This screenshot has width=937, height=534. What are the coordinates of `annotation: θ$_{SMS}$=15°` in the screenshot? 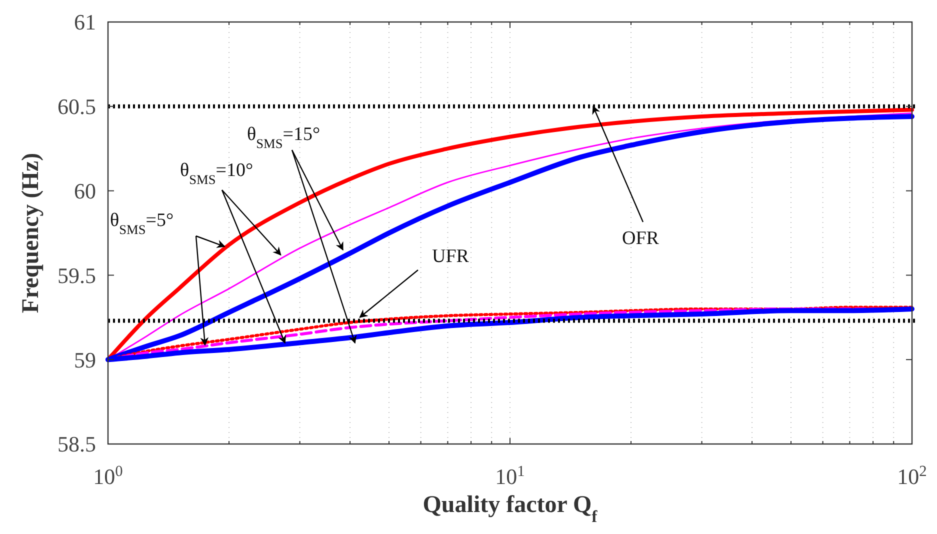 It's located at (283, 137).